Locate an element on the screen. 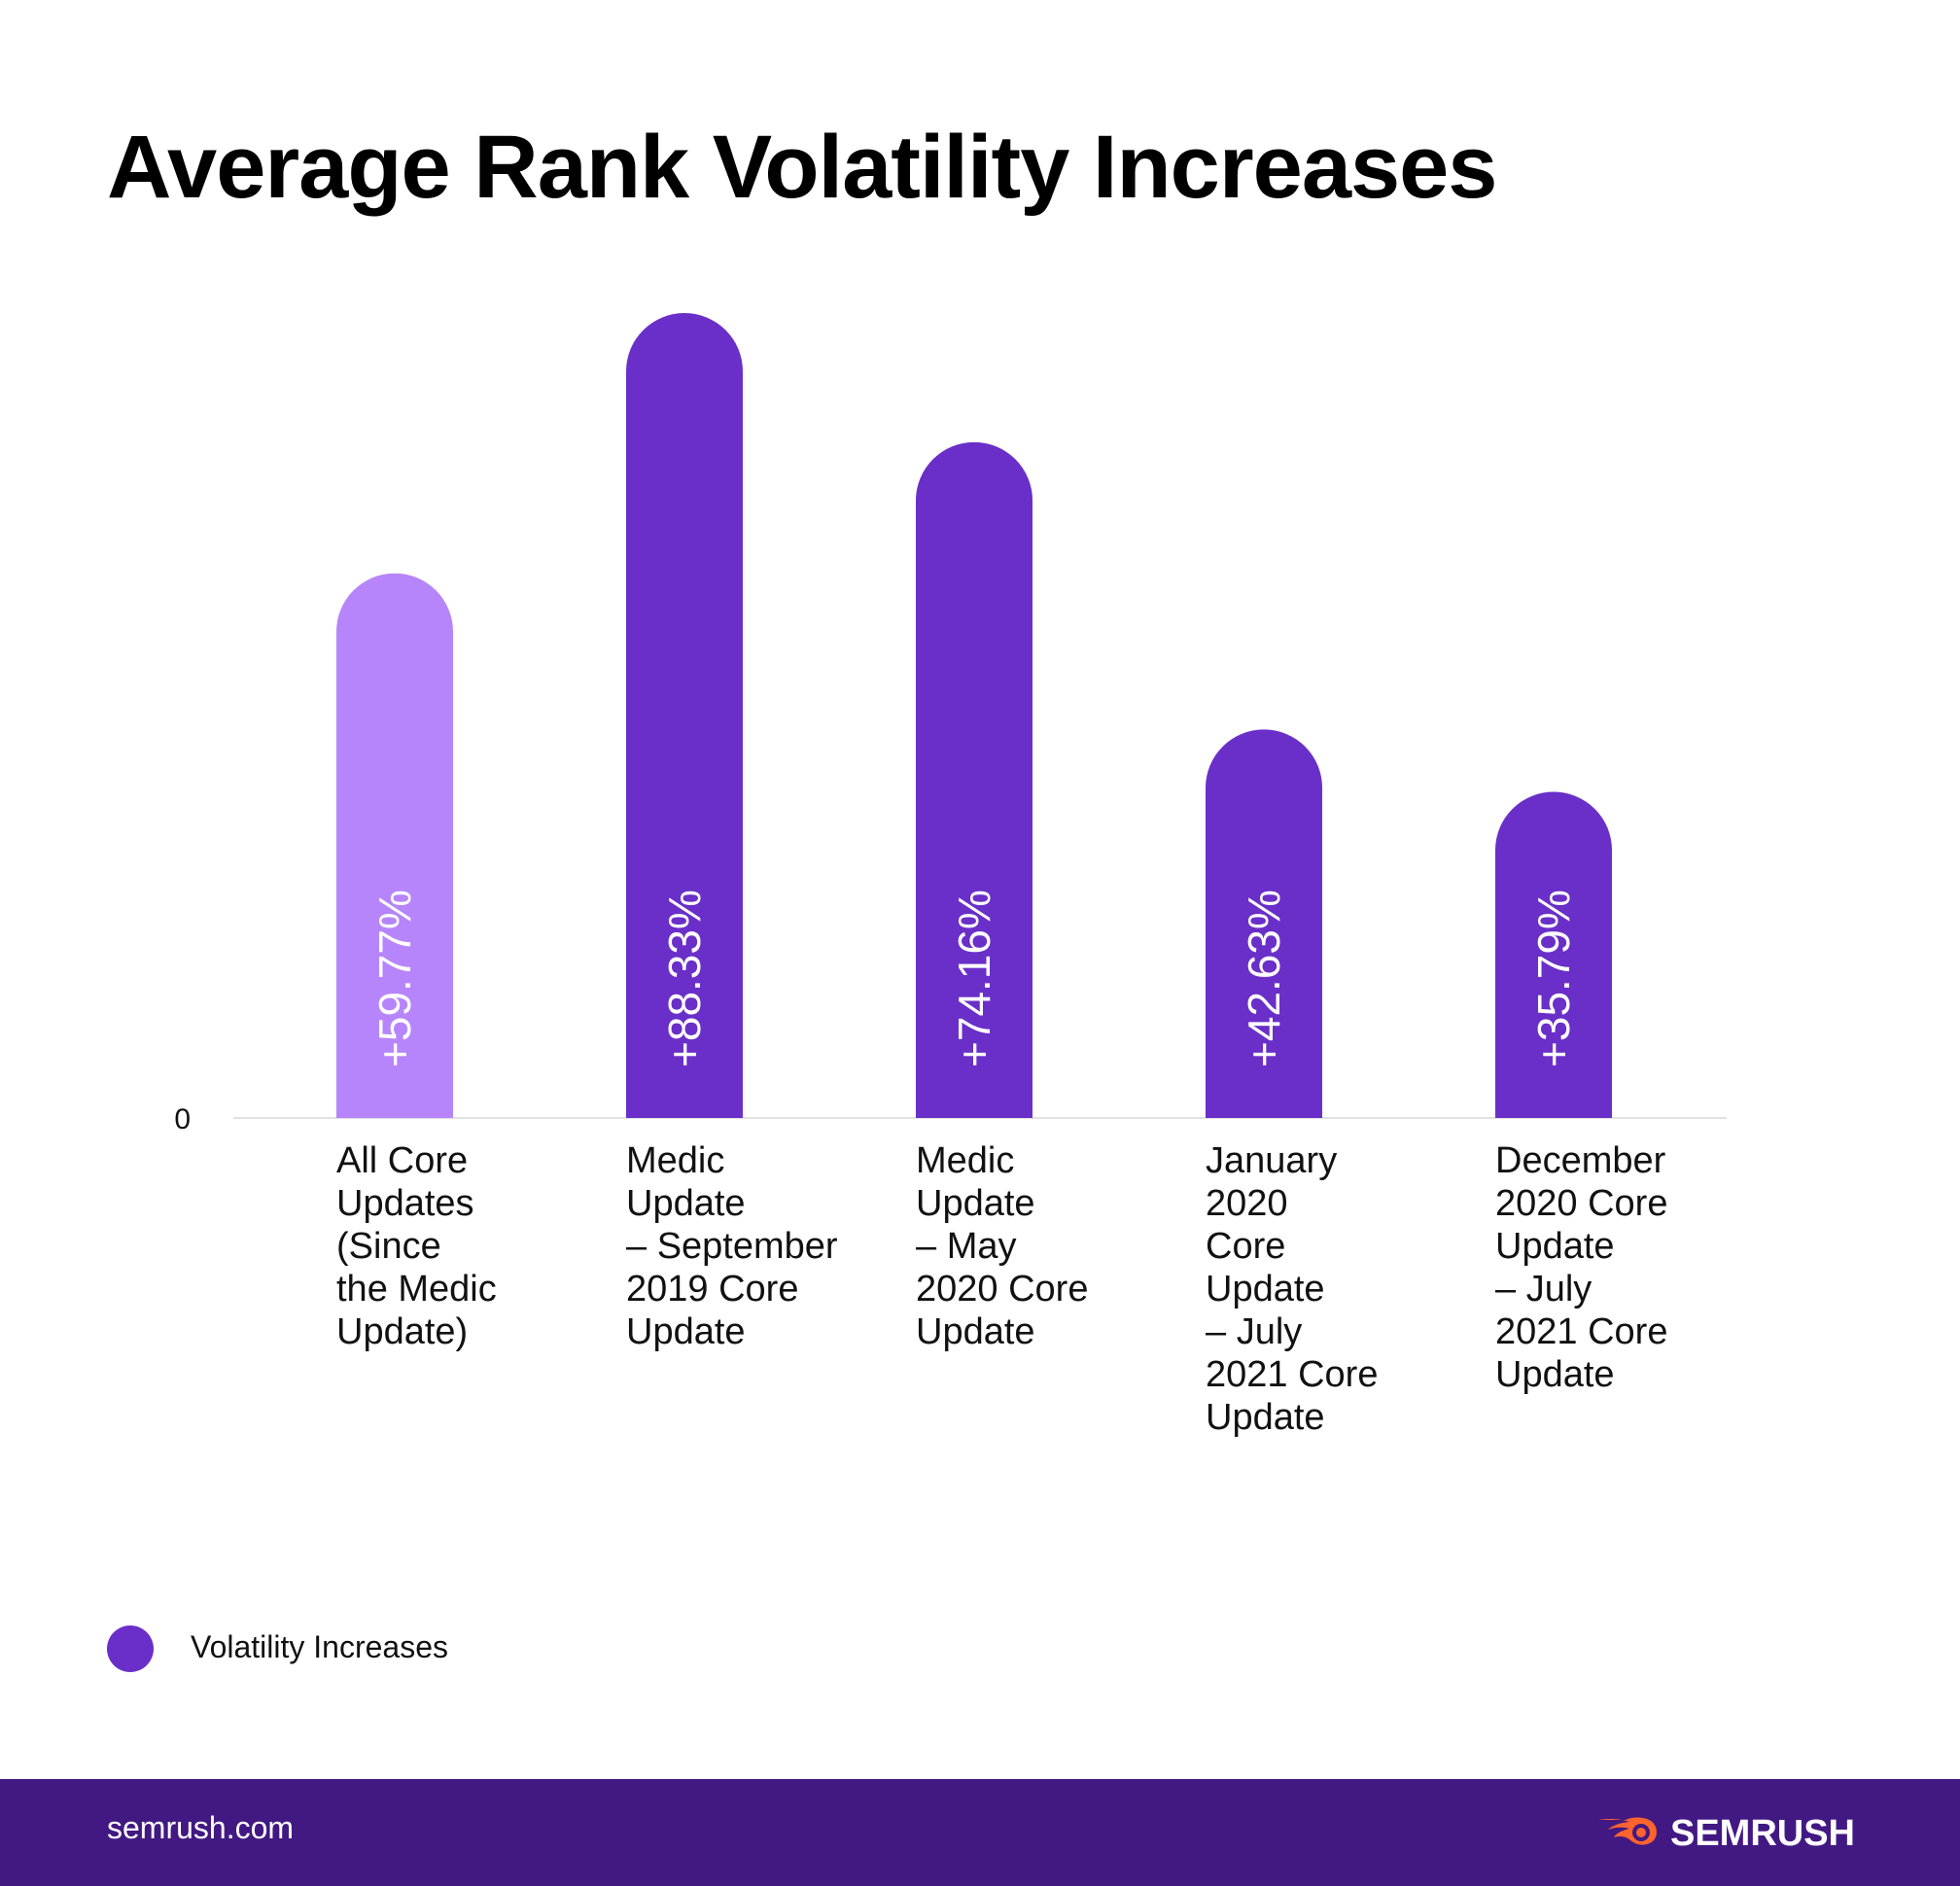 The height and width of the screenshot is (1886, 1960). data-label: +42.63% is located at coordinates (1264, 978).